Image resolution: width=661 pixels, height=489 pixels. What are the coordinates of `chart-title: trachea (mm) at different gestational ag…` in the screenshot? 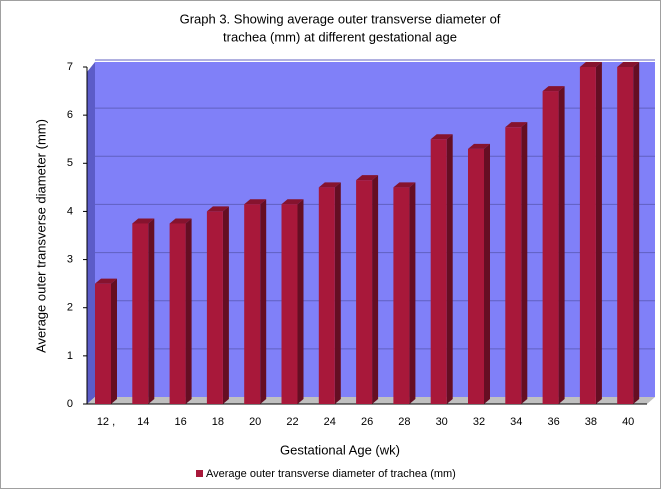 It's located at (340, 36).